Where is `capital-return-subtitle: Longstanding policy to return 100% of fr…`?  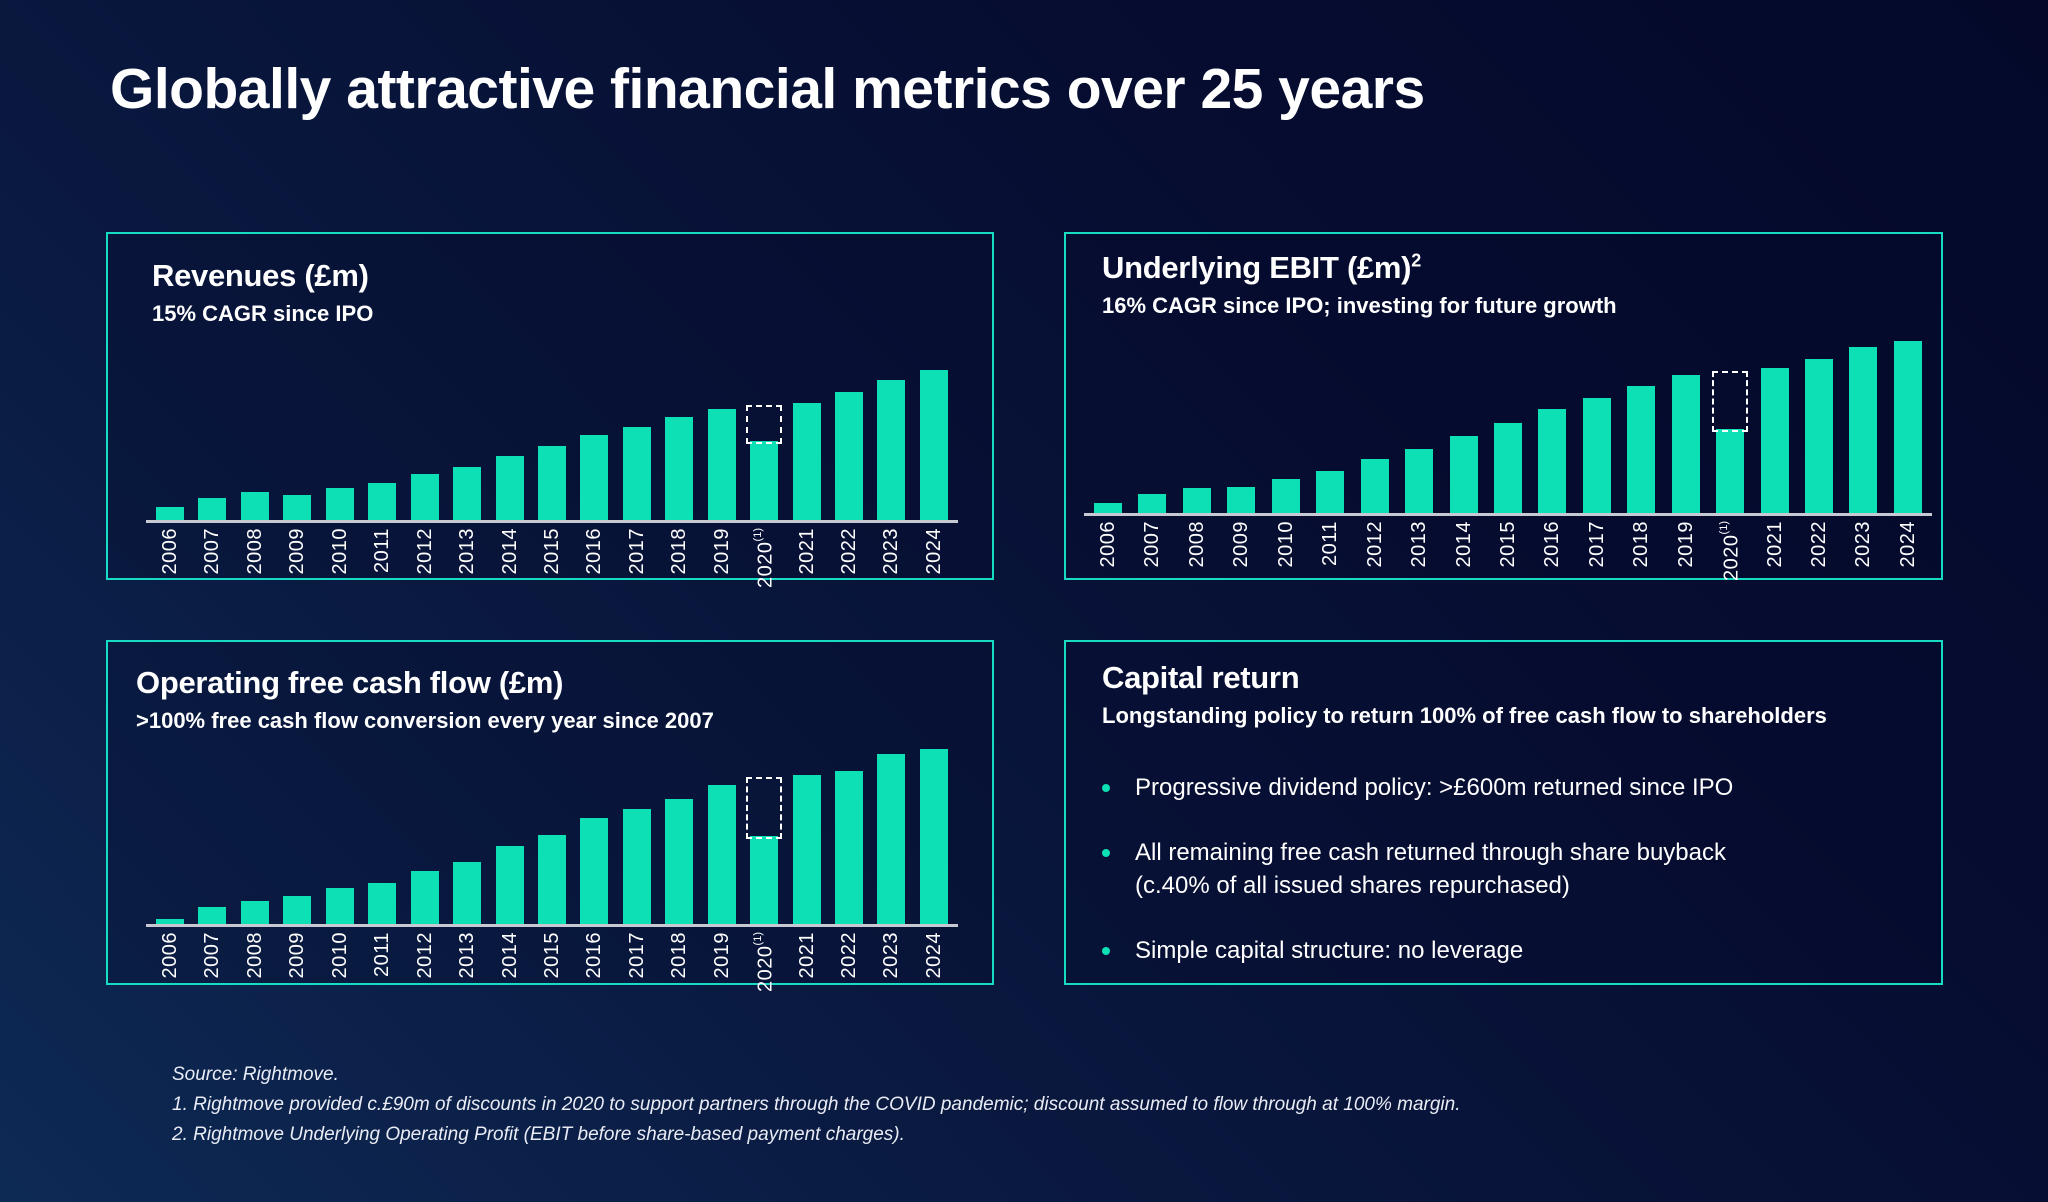 capital-return-subtitle: Longstanding policy to return 100% of fr… is located at coordinates (1464, 715).